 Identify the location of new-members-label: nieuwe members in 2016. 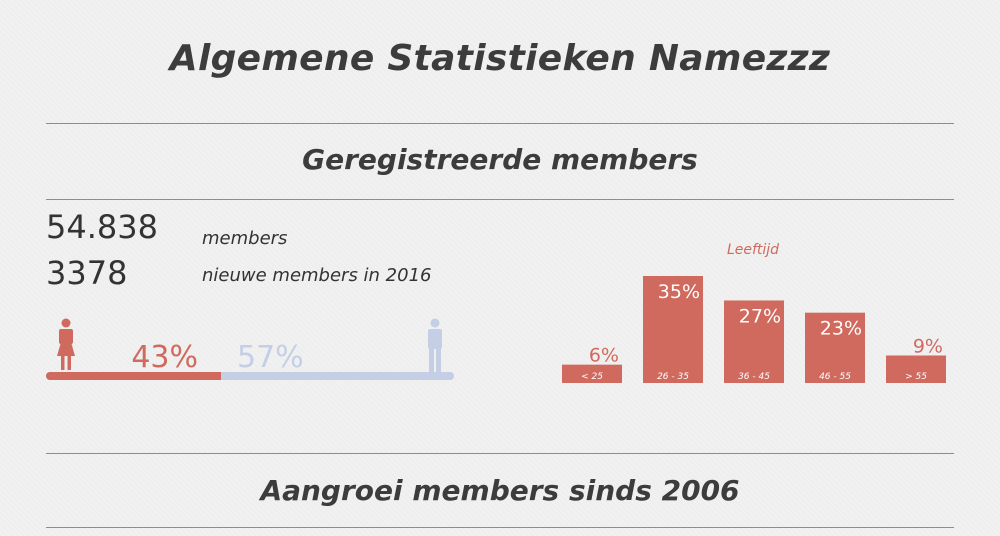
(317, 275).